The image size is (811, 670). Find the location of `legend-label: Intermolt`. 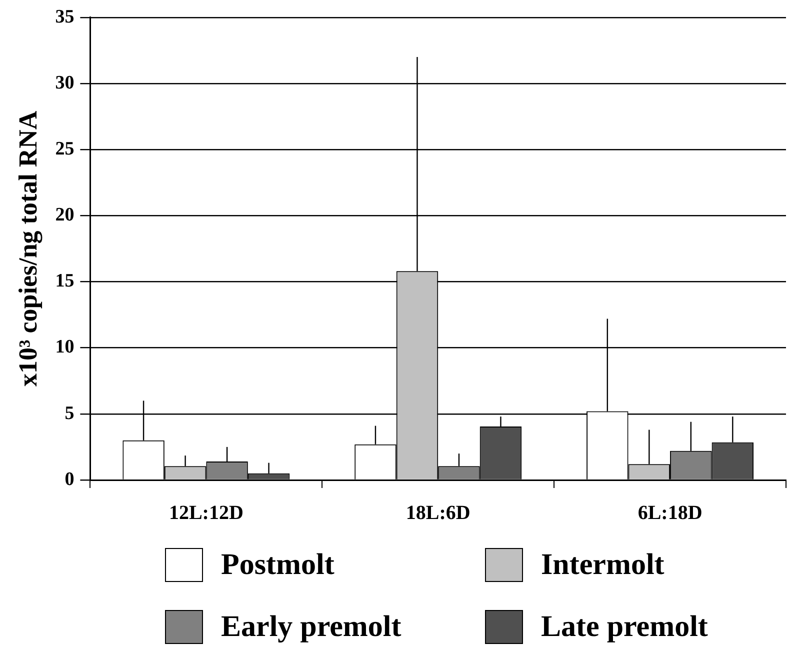

legend-label: Intermolt is located at coordinates (602, 565).